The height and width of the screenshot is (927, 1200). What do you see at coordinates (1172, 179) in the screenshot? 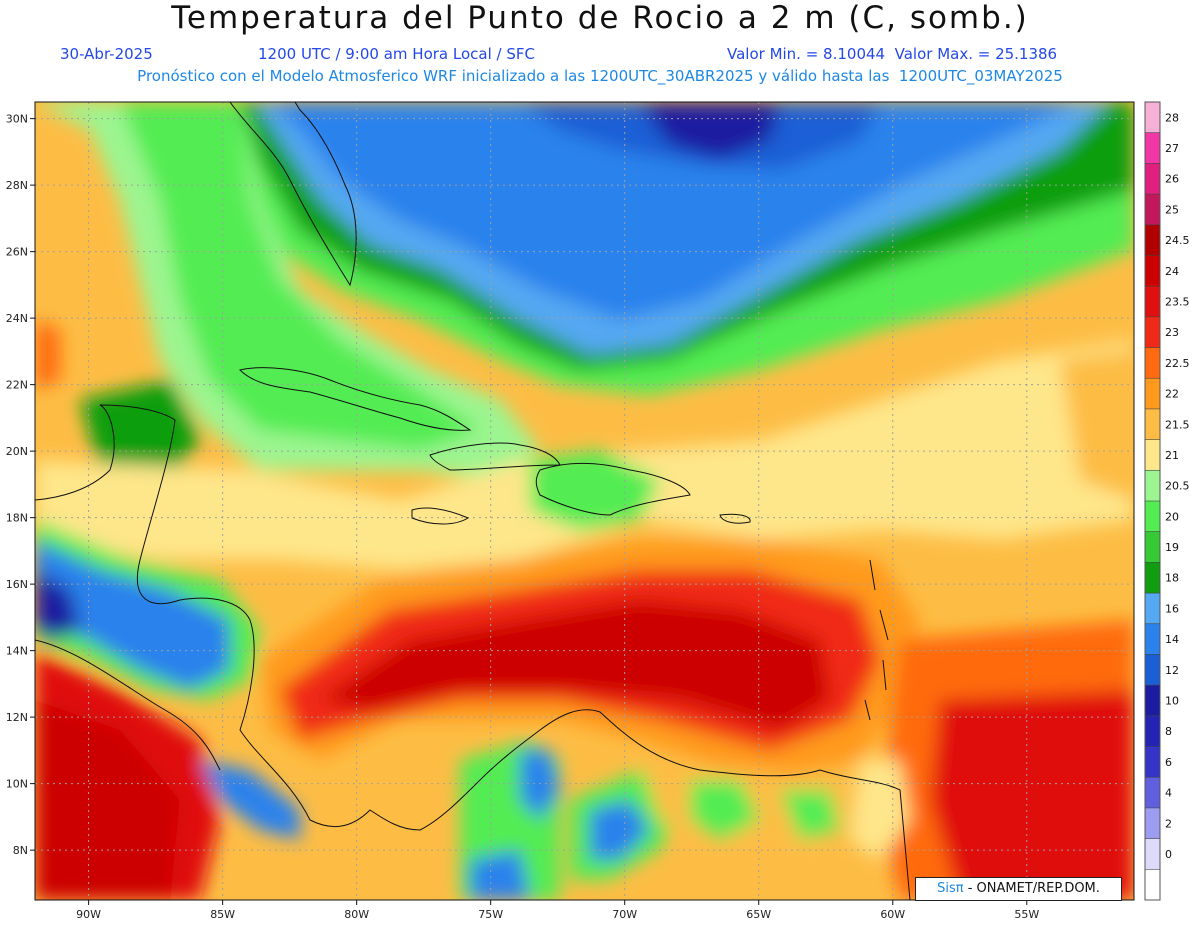
I see `colorbar-label: 26` at bounding box center [1172, 179].